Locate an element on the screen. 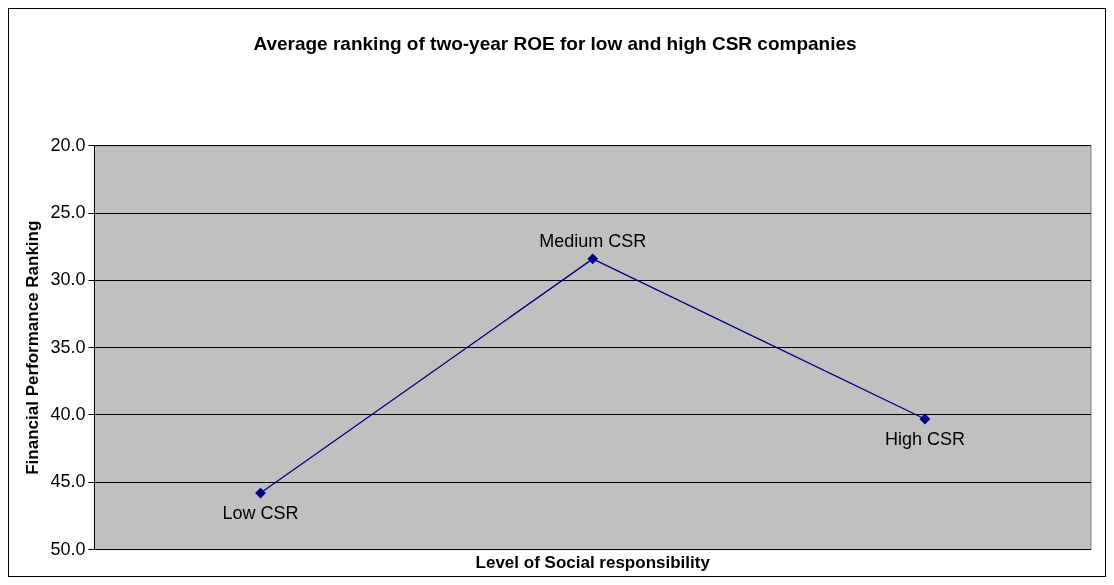  y-tick-label: 20.0 is located at coordinates (68, 144).